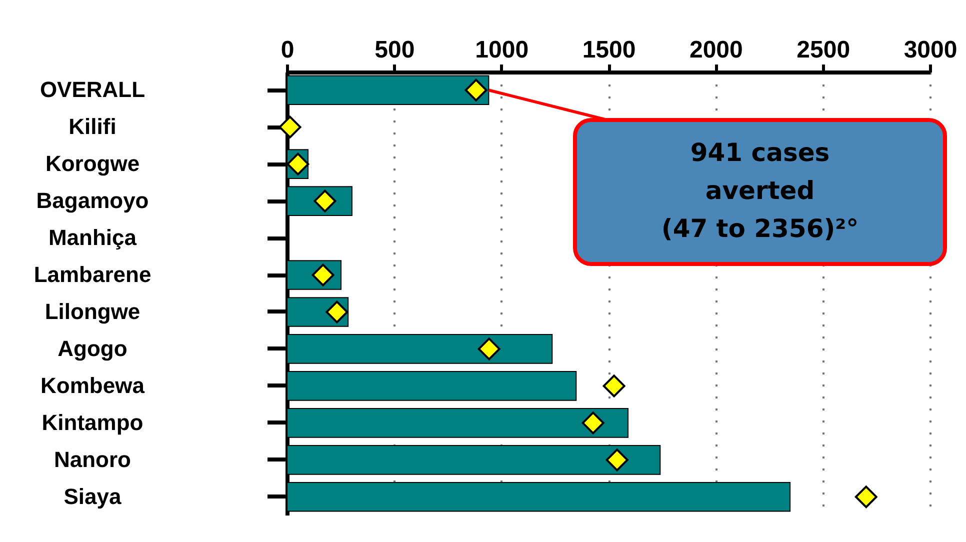 Image resolution: width=966 pixels, height=542 pixels. Describe the element at coordinates (93, 496) in the screenshot. I see `y-tick-label: Siaya` at that location.